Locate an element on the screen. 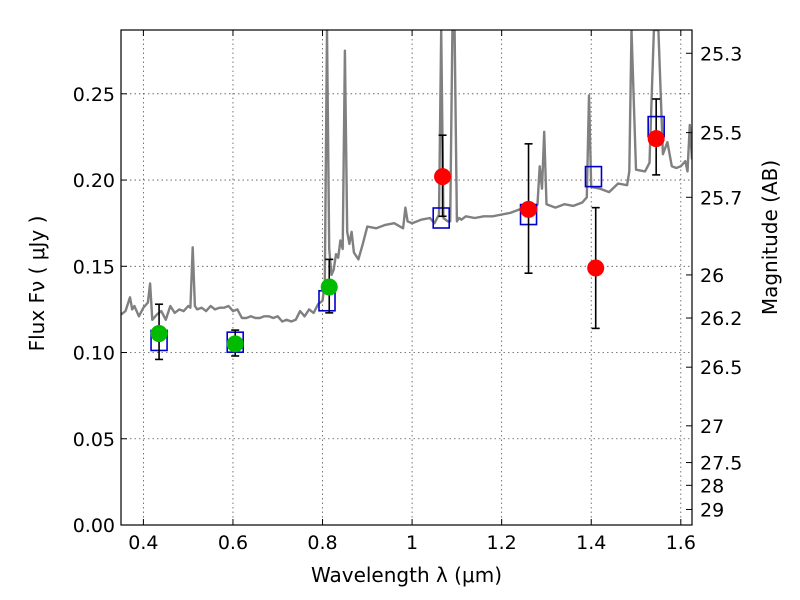 This screenshot has width=800, height=600. mag-tick-label: 26 is located at coordinates (712, 276).